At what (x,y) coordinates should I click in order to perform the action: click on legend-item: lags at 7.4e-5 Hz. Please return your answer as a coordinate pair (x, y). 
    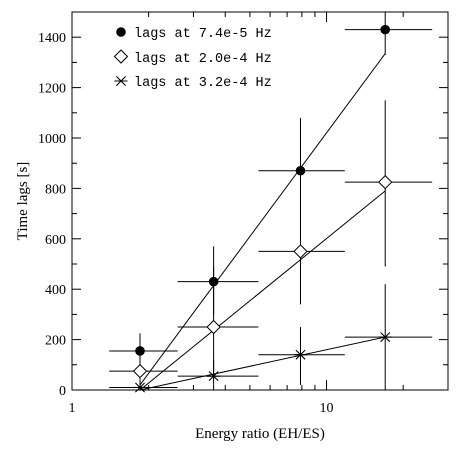
    Looking at the image, I should click on (194, 34).